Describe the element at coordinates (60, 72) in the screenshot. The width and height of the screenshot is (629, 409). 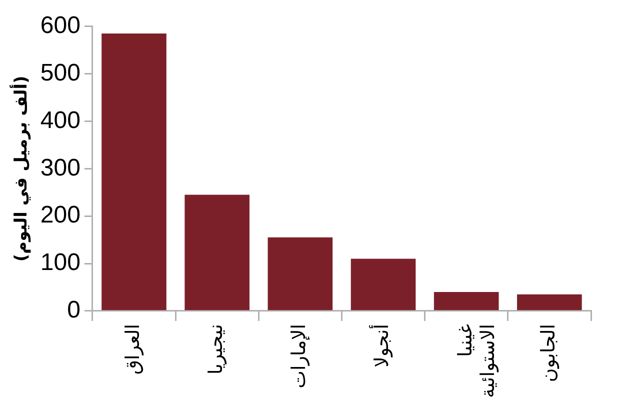
I see `y-tick-label: 500` at that location.